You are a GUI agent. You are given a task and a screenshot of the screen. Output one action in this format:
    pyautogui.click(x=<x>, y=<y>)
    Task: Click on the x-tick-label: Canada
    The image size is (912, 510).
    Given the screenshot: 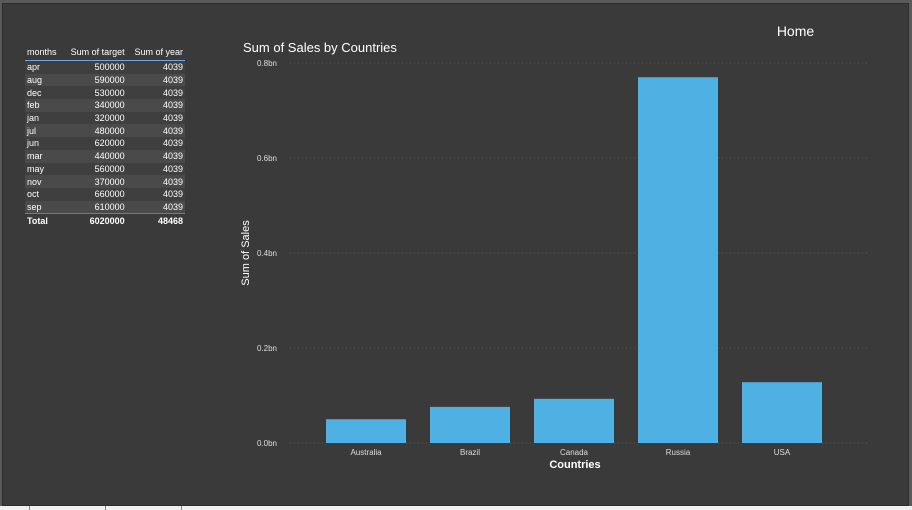 What is the action you would take?
    pyautogui.click(x=574, y=452)
    